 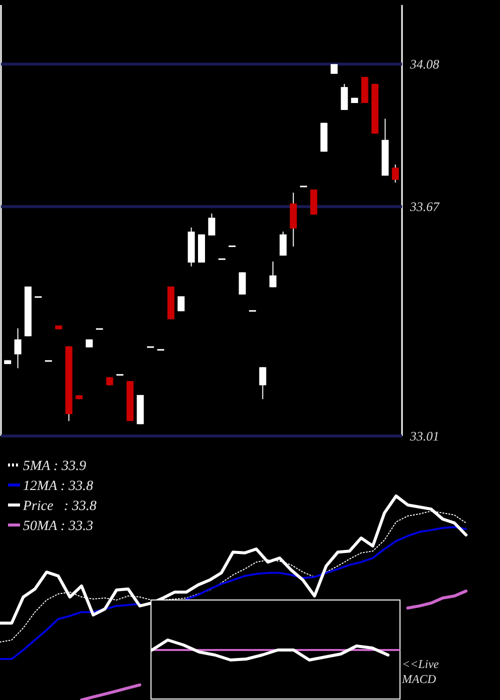 I want to click on y-tick-label: 34.08, so click(x=424, y=64).